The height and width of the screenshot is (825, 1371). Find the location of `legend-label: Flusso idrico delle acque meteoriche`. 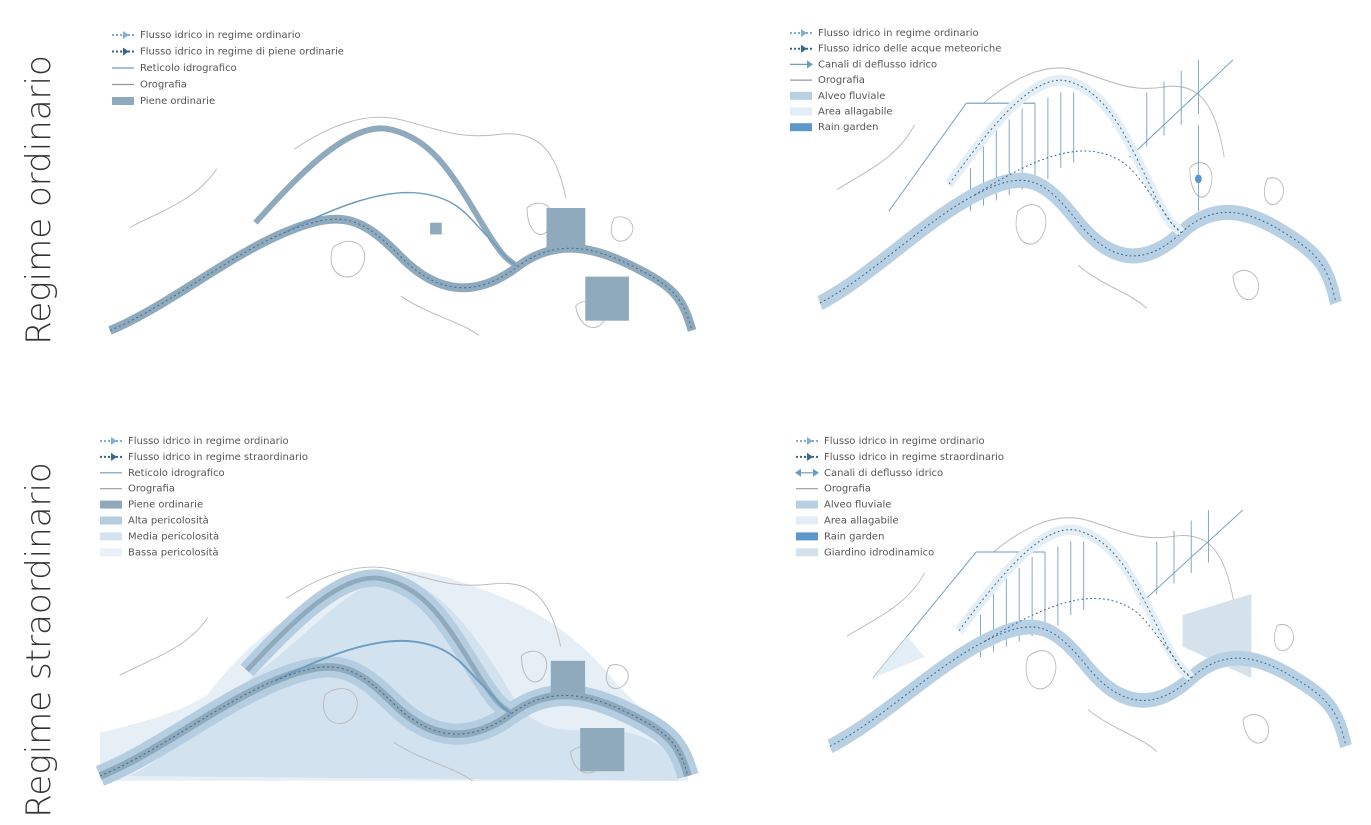

legend-label: Flusso idrico delle acque meteoriche is located at coordinates (909, 49).